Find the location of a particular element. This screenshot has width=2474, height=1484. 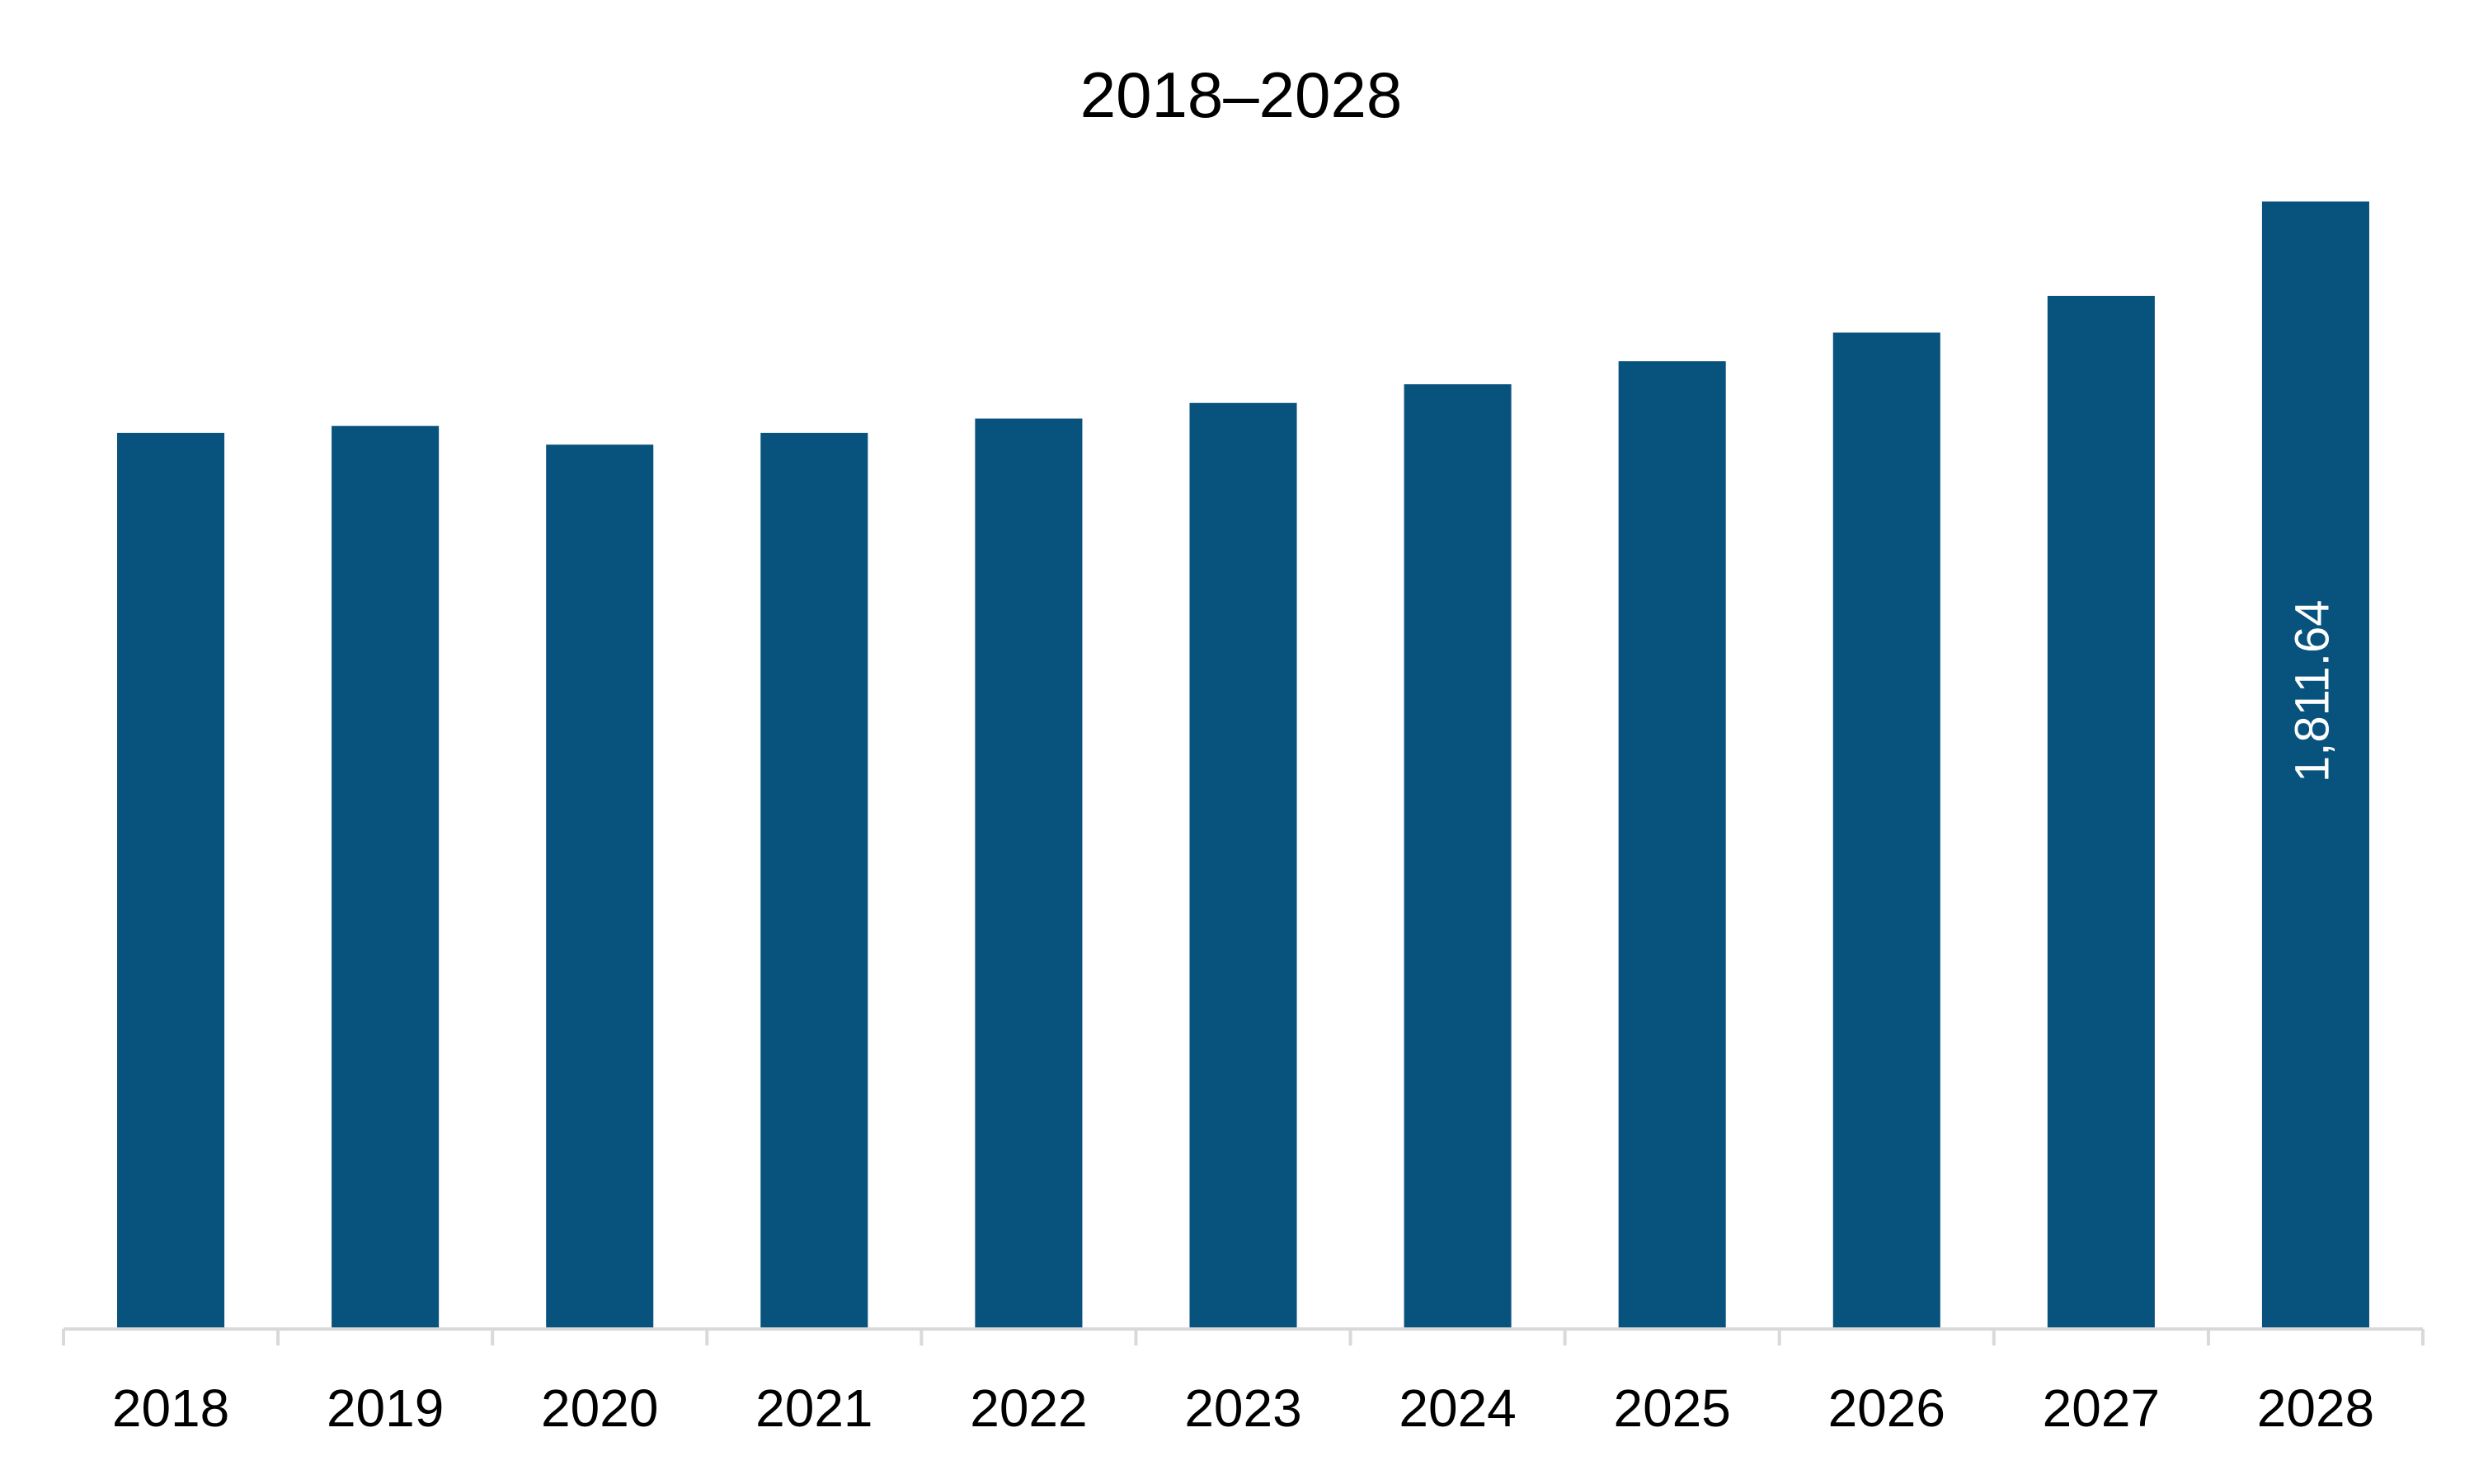

bar-2028 is located at coordinates (2315, 765).